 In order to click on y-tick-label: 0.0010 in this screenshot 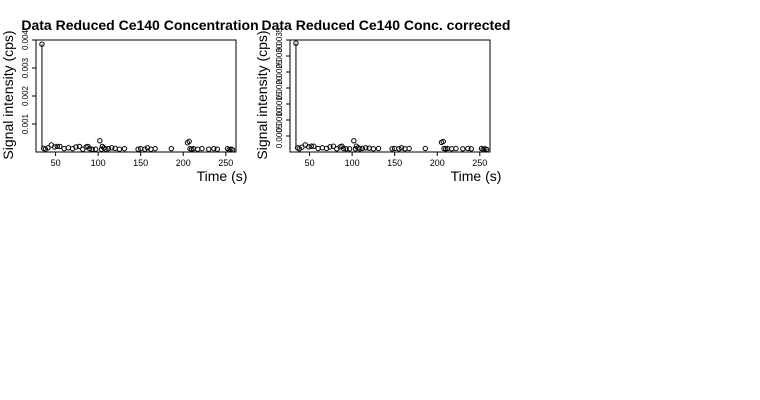, I will do `click(279, 119)`.